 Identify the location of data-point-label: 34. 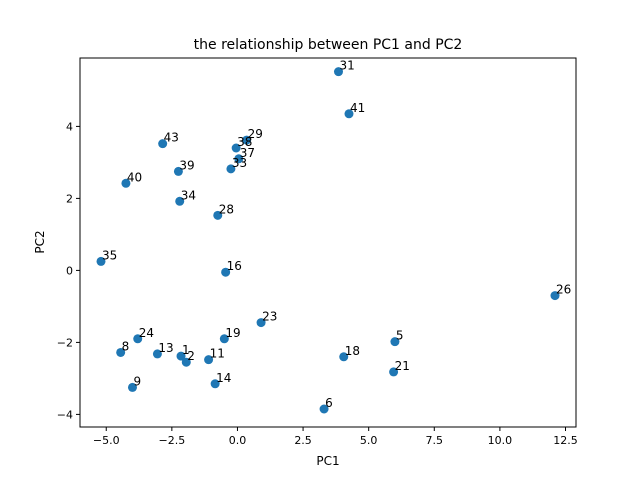
(188, 195).